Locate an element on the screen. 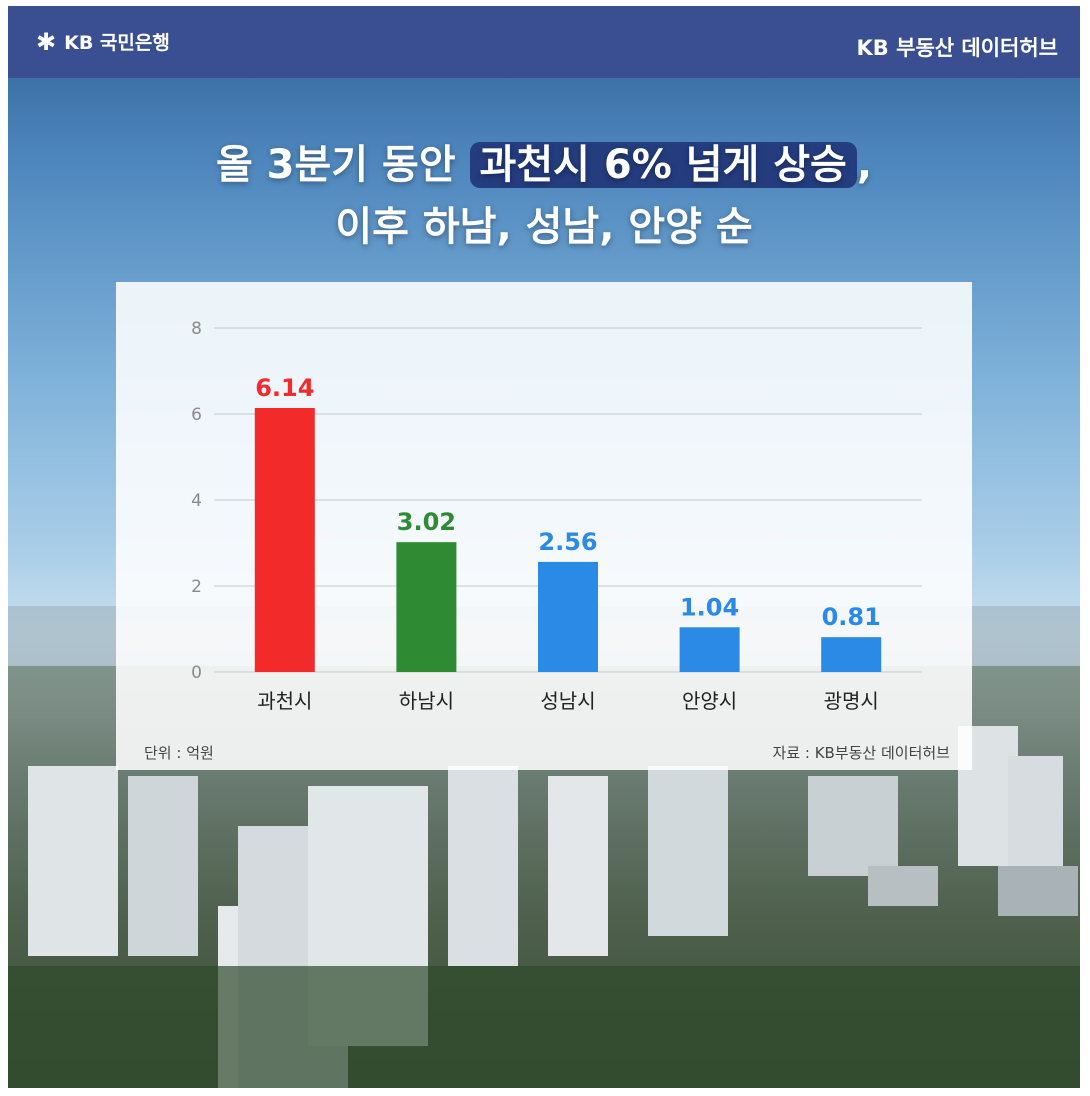 The width and height of the screenshot is (1090, 1096). source-note: 자료 : KB부동산 데이터허브 is located at coordinates (861, 753).